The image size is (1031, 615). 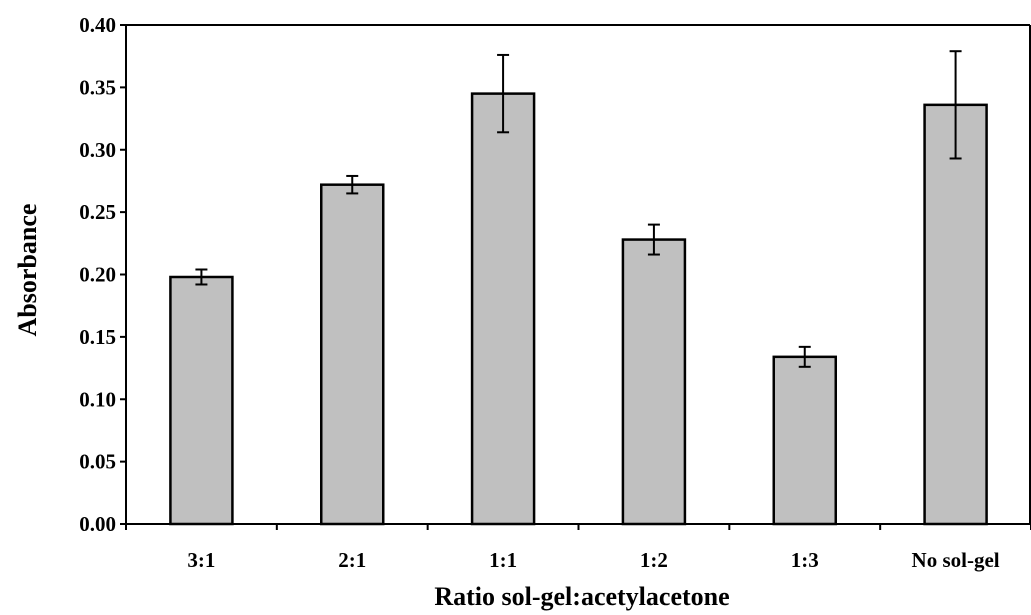 What do you see at coordinates (97, 462) in the screenshot?
I see `y-tick-label: 0.05` at bounding box center [97, 462].